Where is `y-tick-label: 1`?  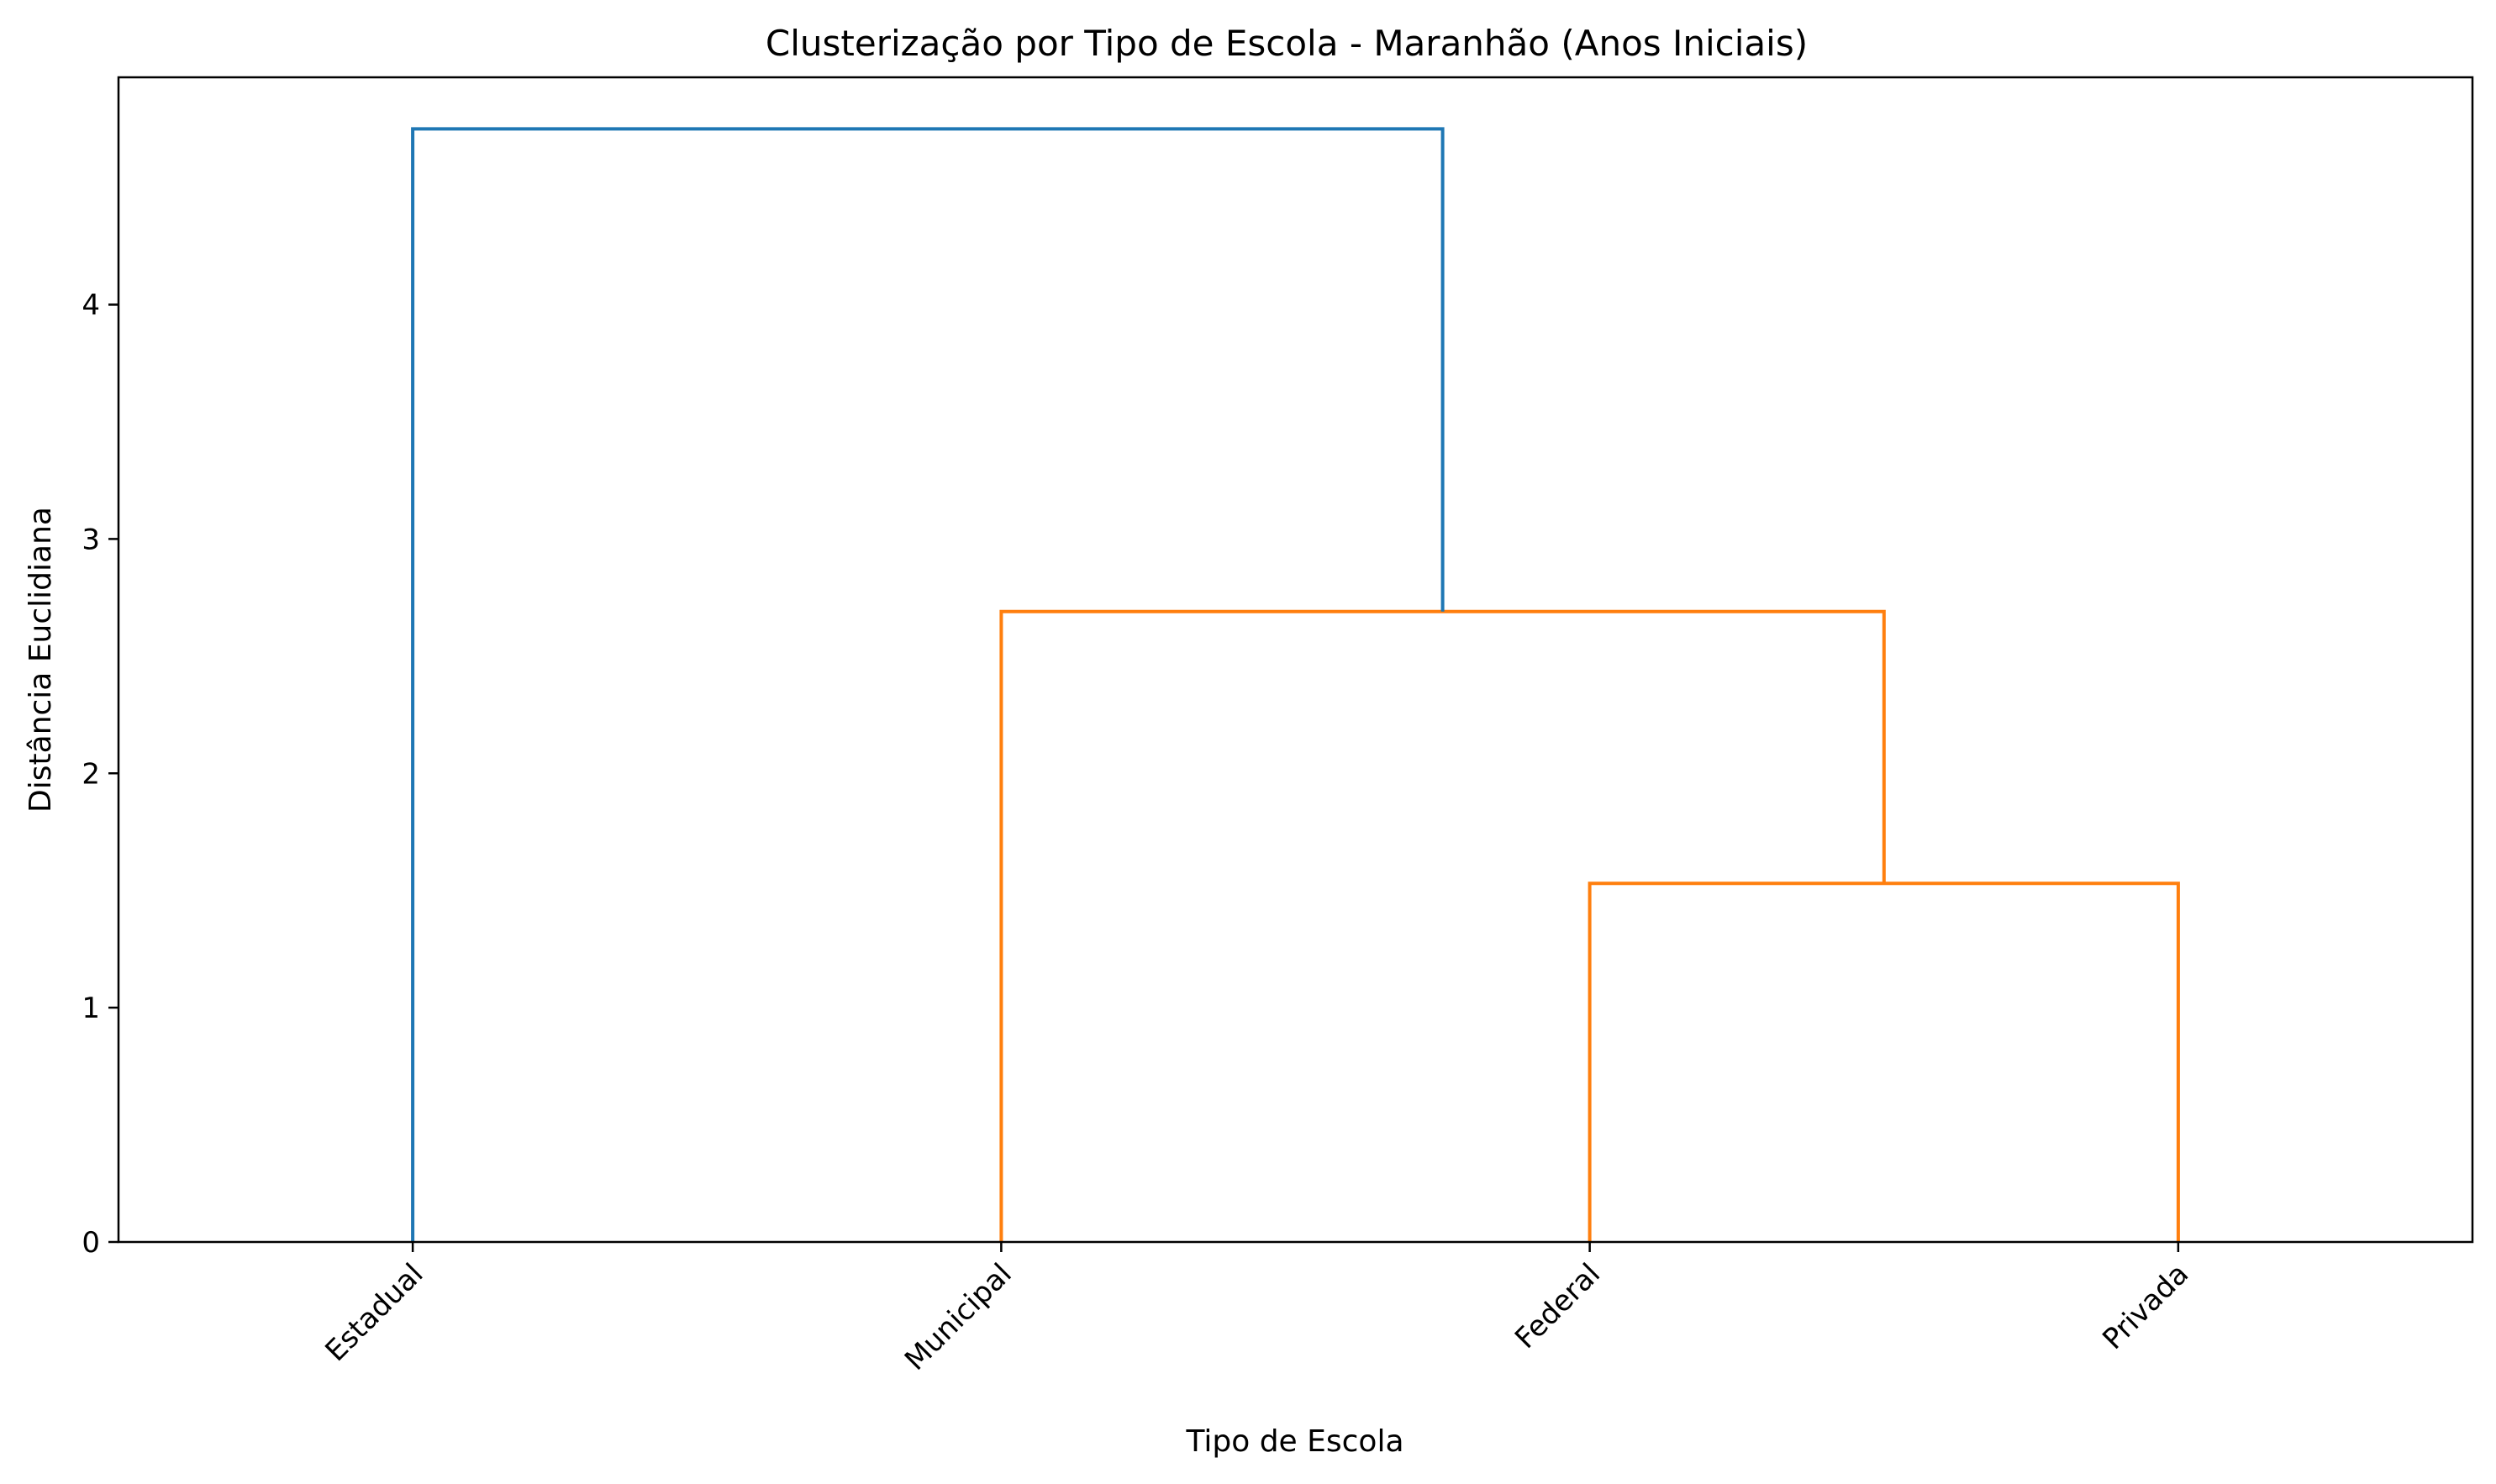
y-tick-label: 1 is located at coordinates (91, 1009).